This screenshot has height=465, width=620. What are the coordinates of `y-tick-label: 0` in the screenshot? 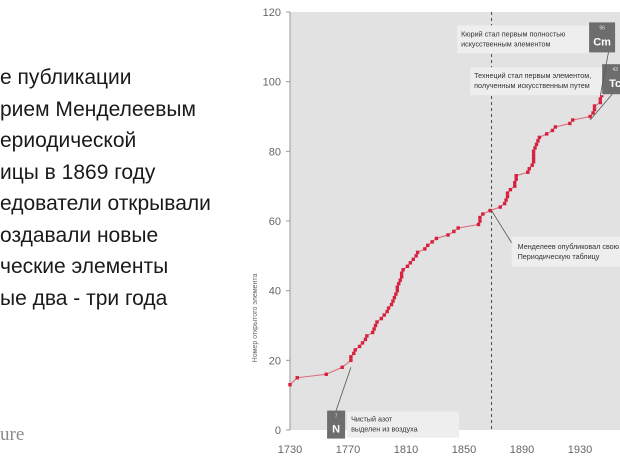 It's located at (278, 431).